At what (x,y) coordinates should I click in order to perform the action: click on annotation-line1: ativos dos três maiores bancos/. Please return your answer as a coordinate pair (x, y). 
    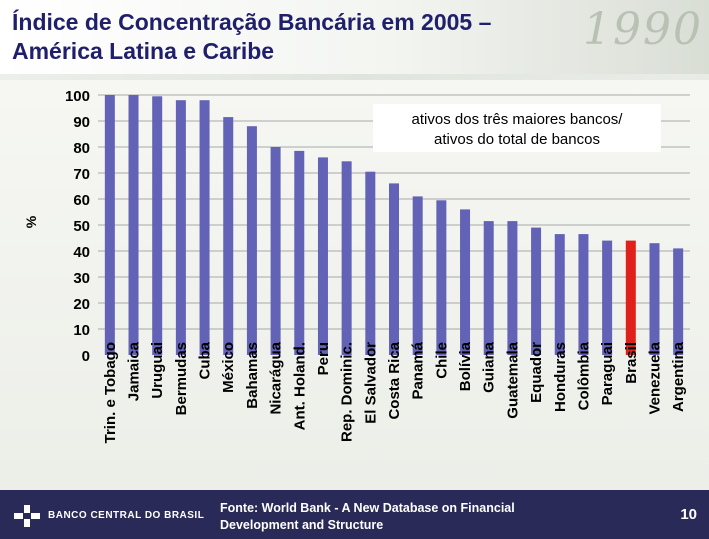
    Looking at the image, I should click on (518, 119).